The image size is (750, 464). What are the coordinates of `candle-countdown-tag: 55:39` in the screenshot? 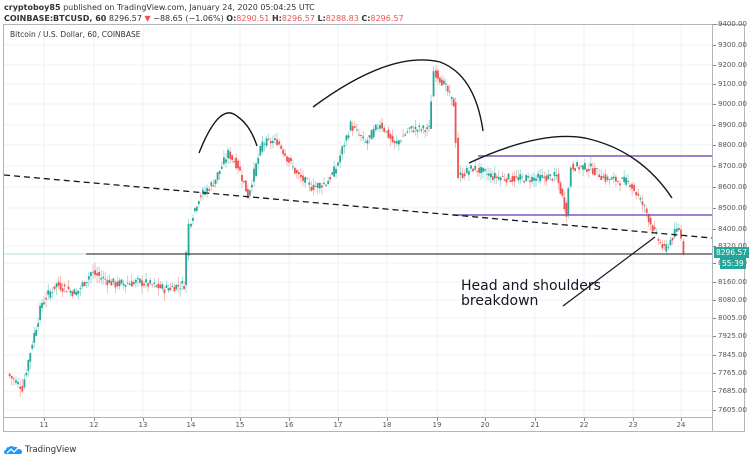 It's located at (733, 263).